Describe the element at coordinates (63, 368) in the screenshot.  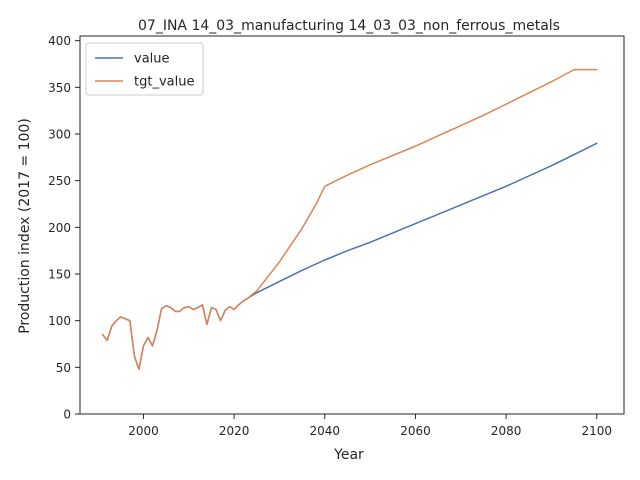
I see `y-tick-label: 50` at that location.